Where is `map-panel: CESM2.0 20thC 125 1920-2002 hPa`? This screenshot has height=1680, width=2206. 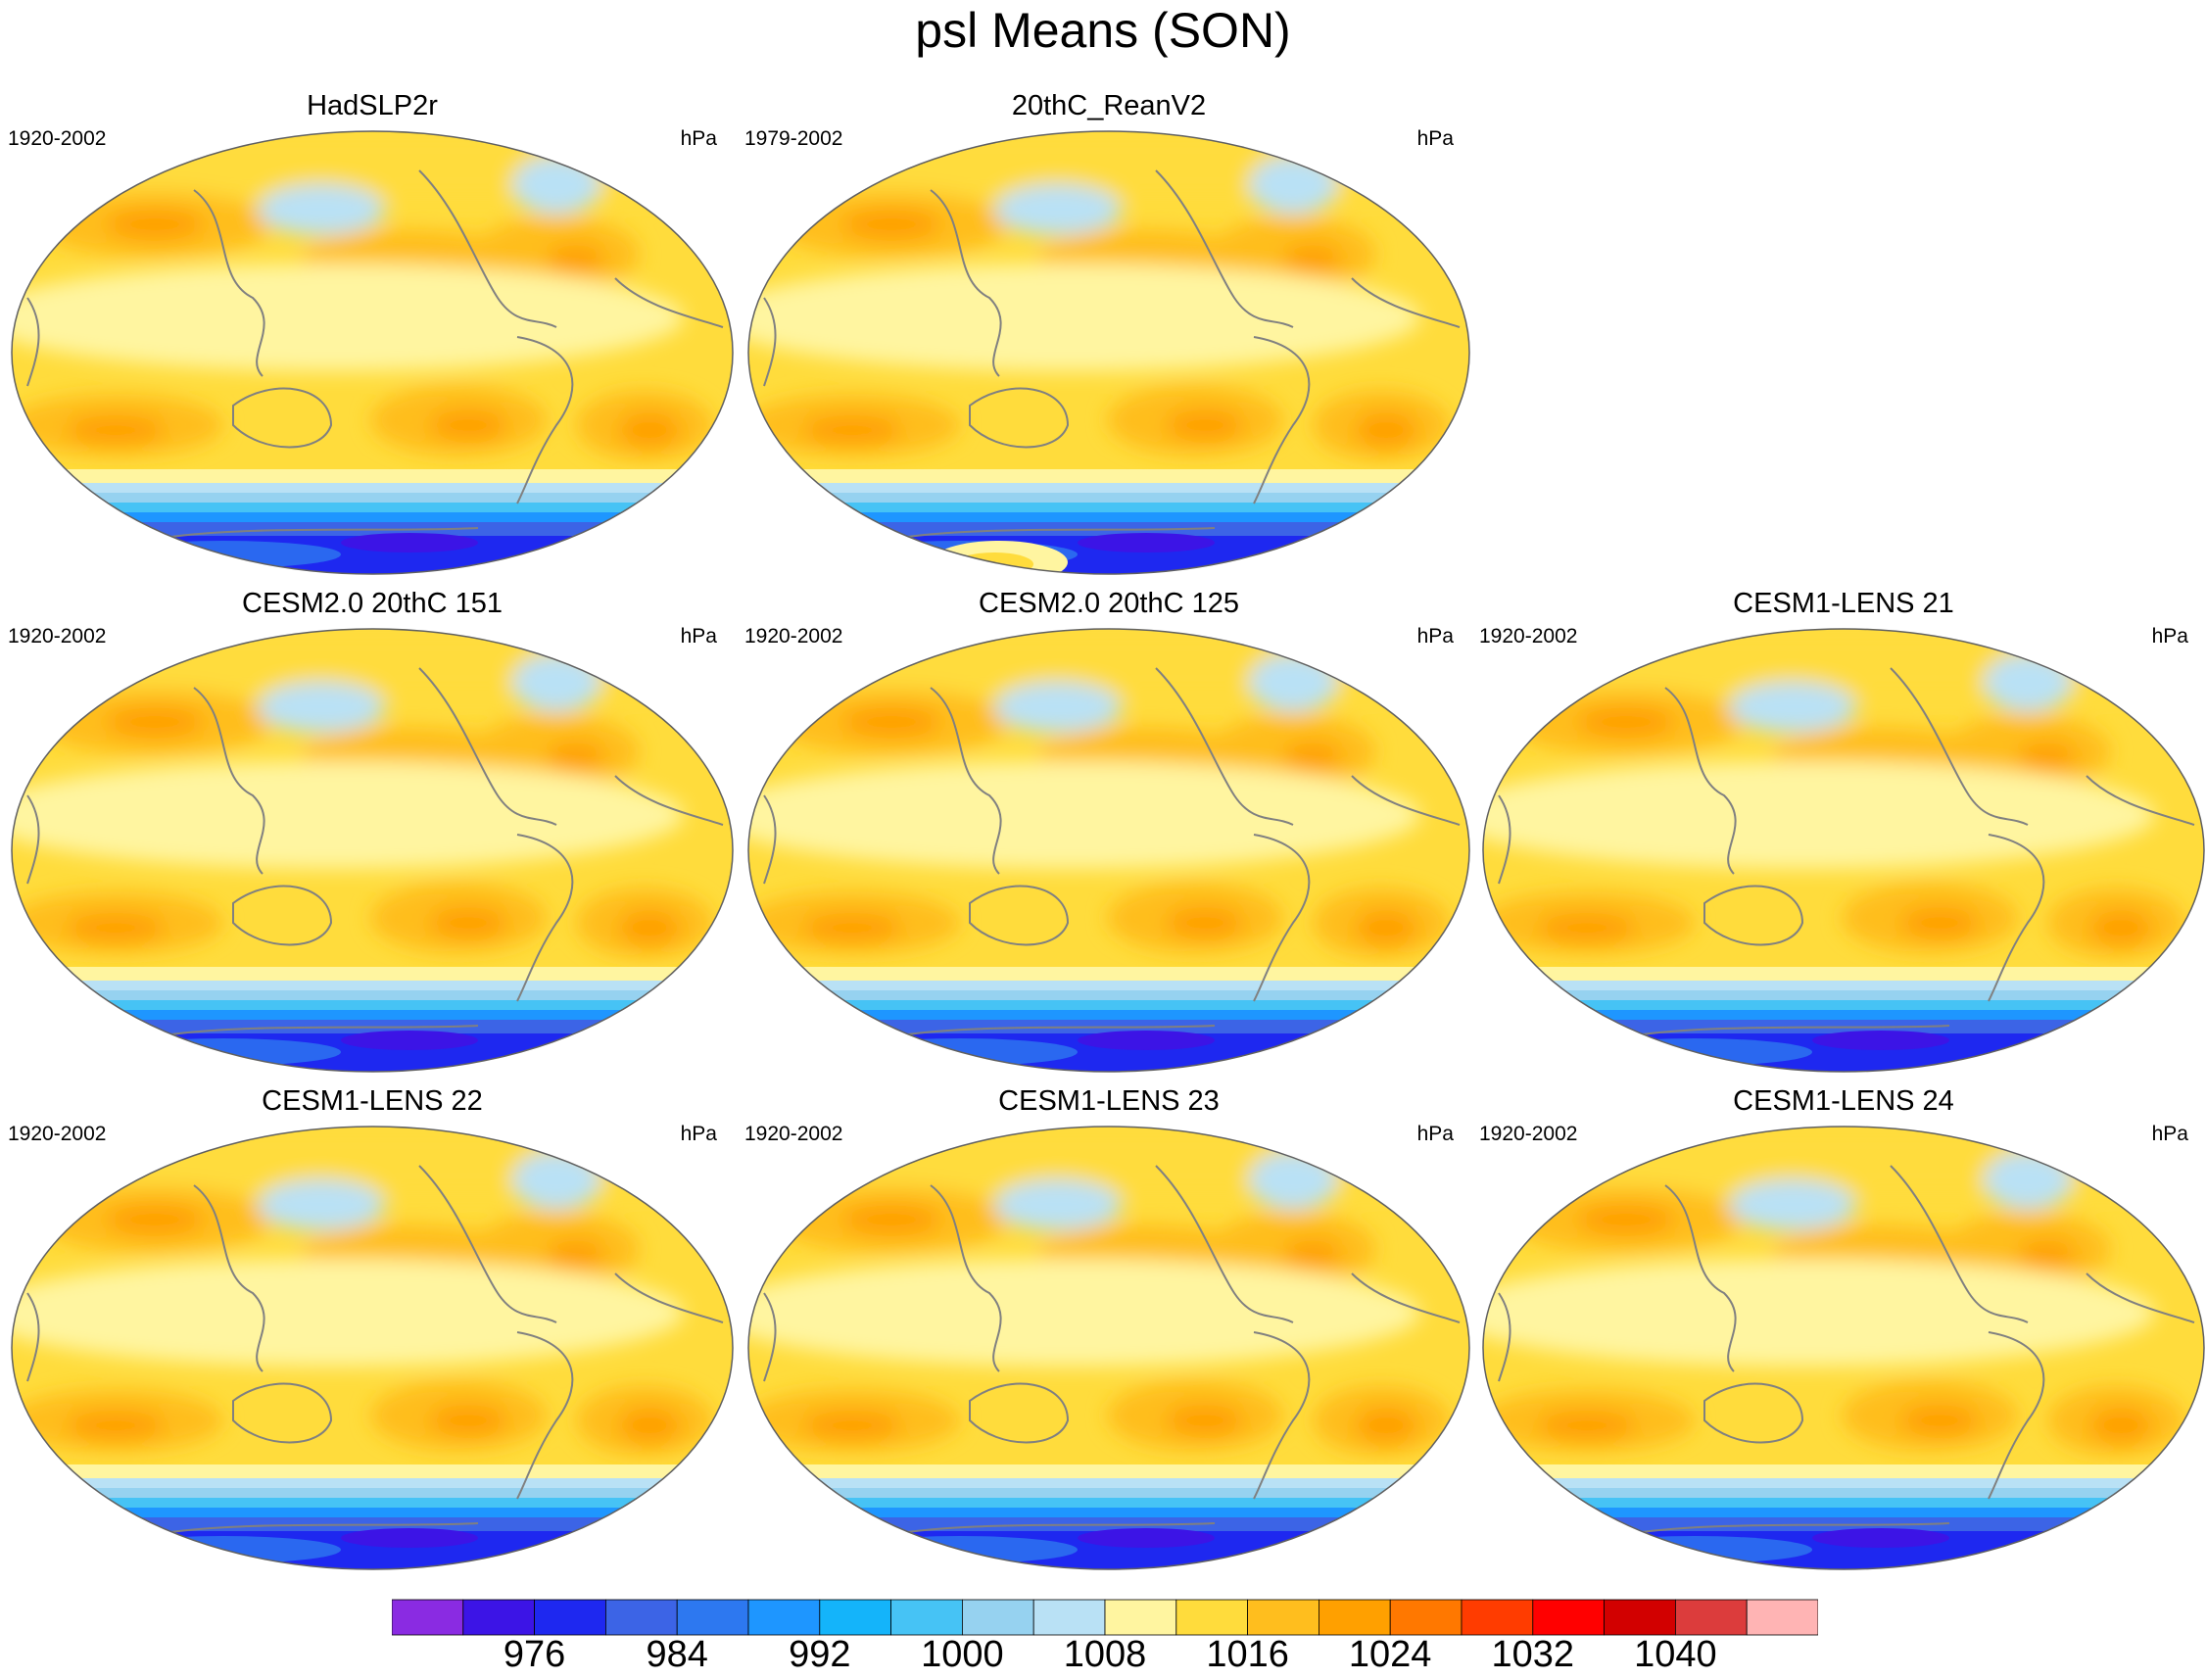
map-panel: CESM2.0 20thC 125 1920-2002 hPa is located at coordinates (1108, 835).